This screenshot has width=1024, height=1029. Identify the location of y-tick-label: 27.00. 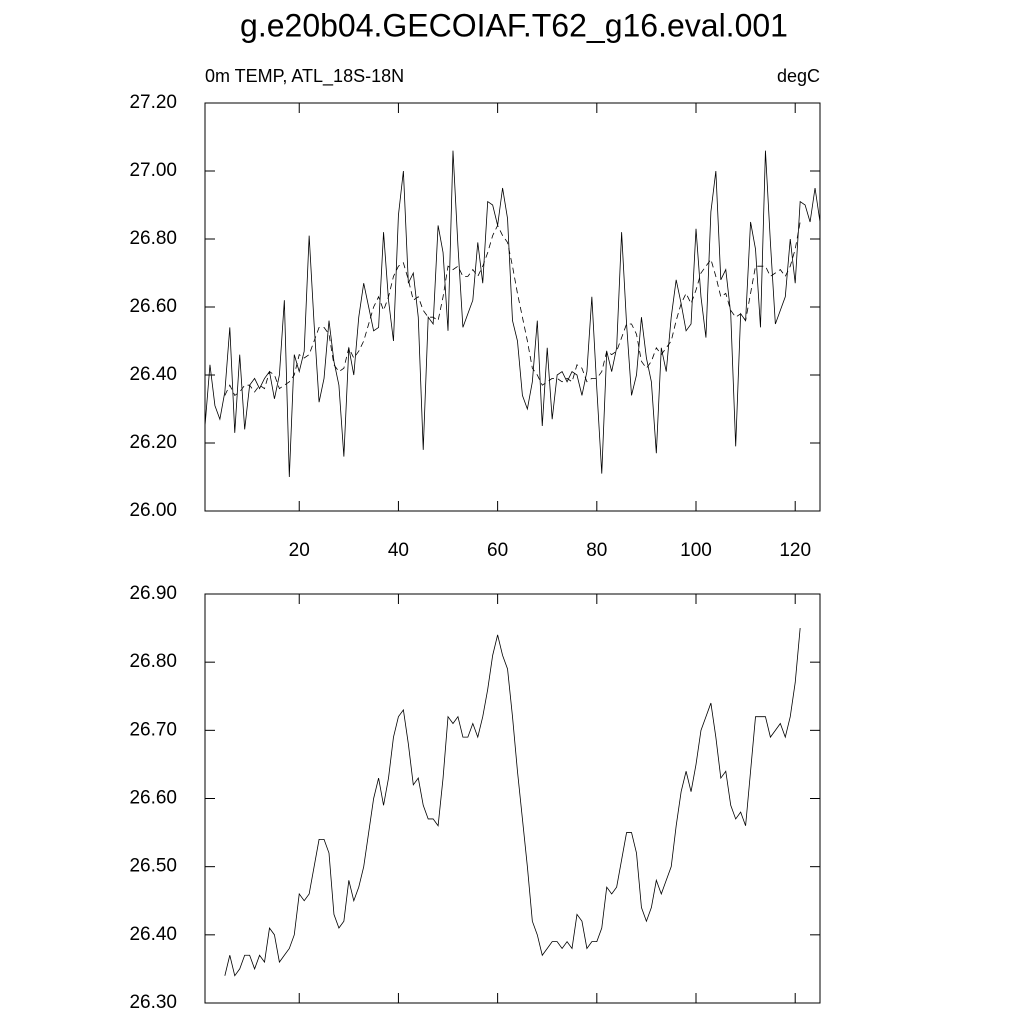
(153, 170).